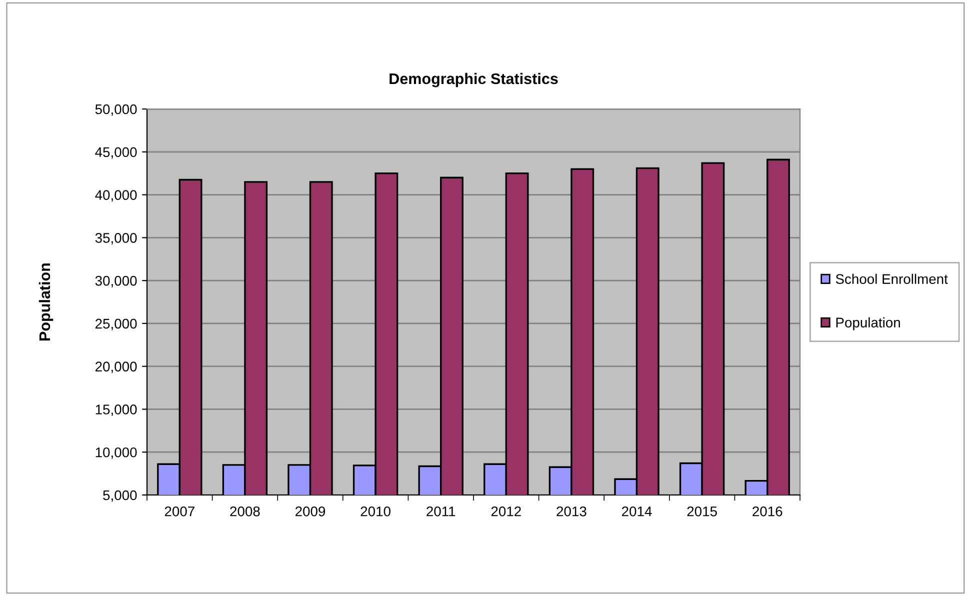 The width and height of the screenshot is (967, 596). What do you see at coordinates (868, 323) in the screenshot?
I see `legend-label: Population` at bounding box center [868, 323].